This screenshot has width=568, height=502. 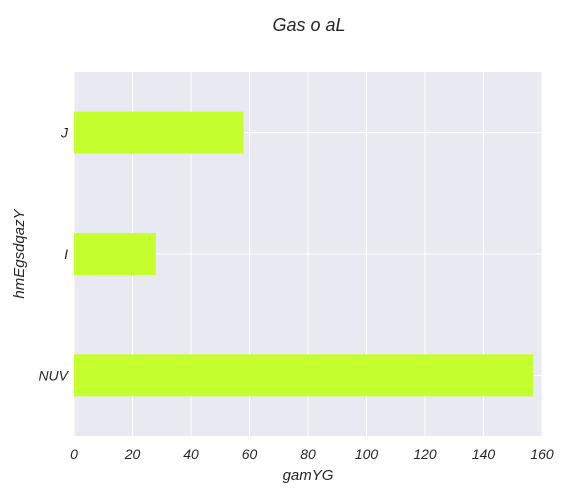 What do you see at coordinates (66, 254) in the screenshot?
I see `y-tick-label: I` at bounding box center [66, 254].